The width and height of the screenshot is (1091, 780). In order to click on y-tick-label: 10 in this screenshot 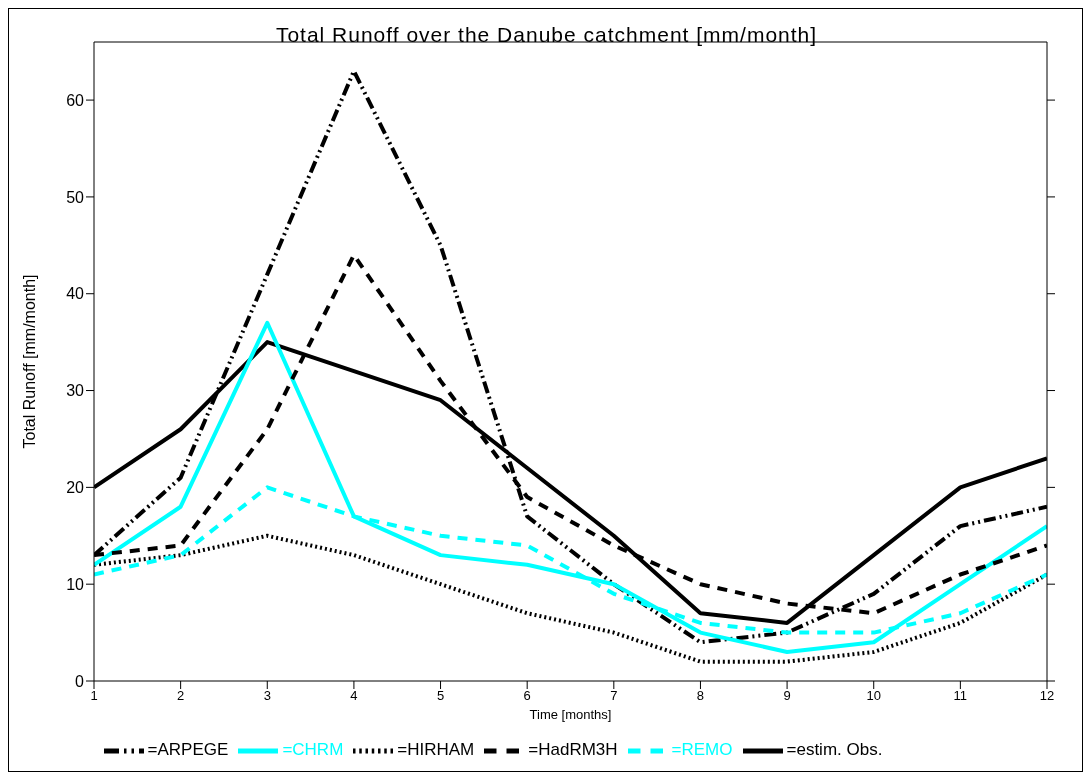, I will do `click(75, 584)`.